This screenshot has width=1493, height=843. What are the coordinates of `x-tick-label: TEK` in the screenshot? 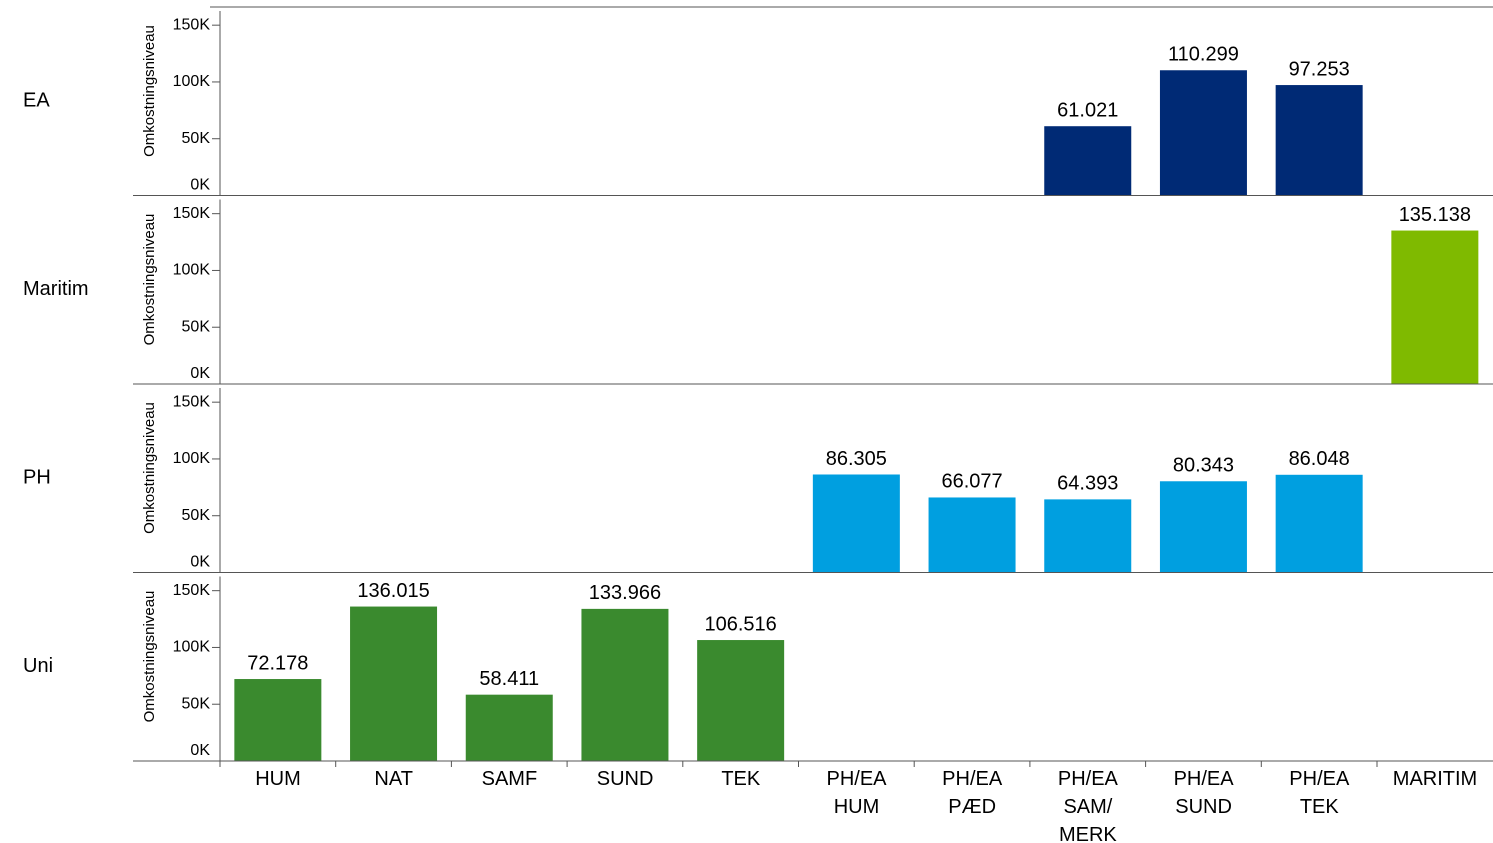 It's located at (741, 779).